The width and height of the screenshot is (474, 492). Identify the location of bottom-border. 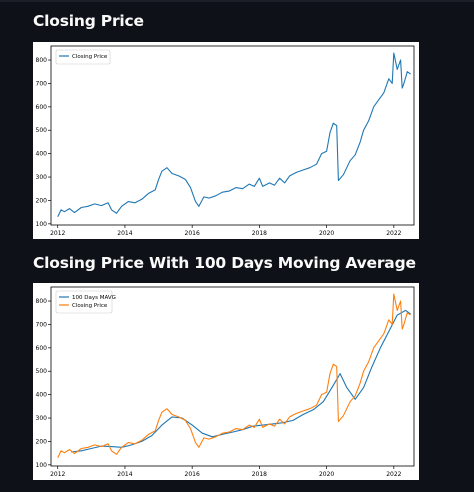
(237, 490).